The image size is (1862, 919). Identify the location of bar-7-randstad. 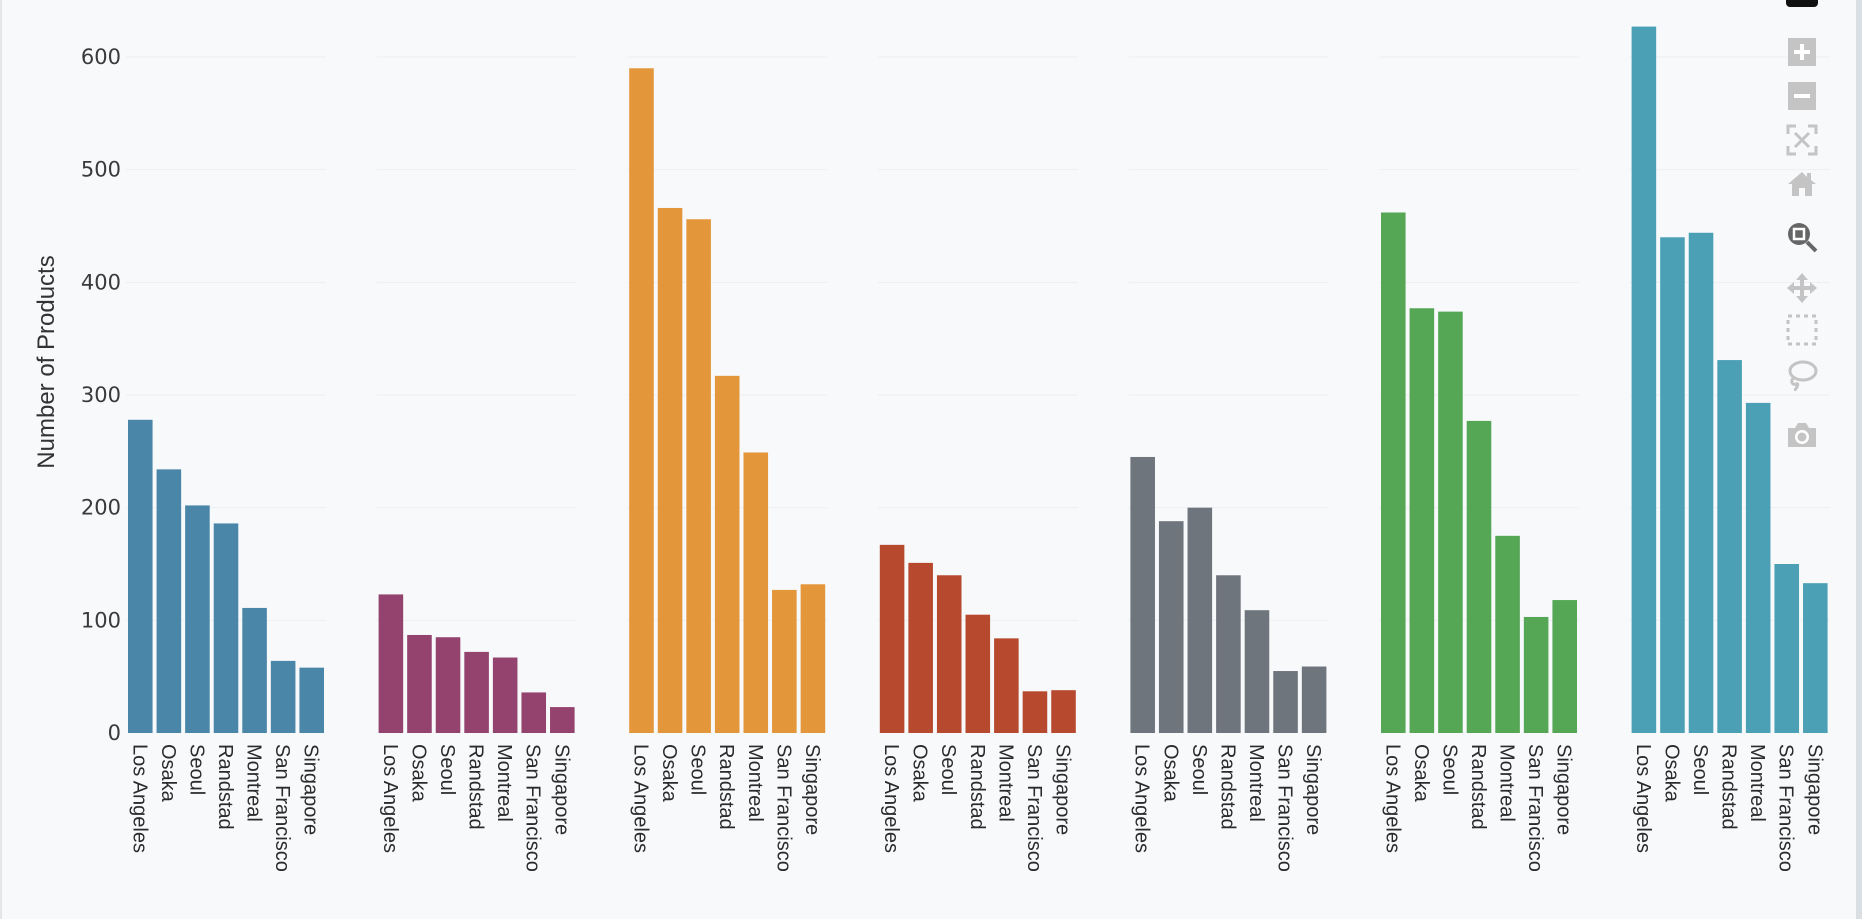
(1729, 546).